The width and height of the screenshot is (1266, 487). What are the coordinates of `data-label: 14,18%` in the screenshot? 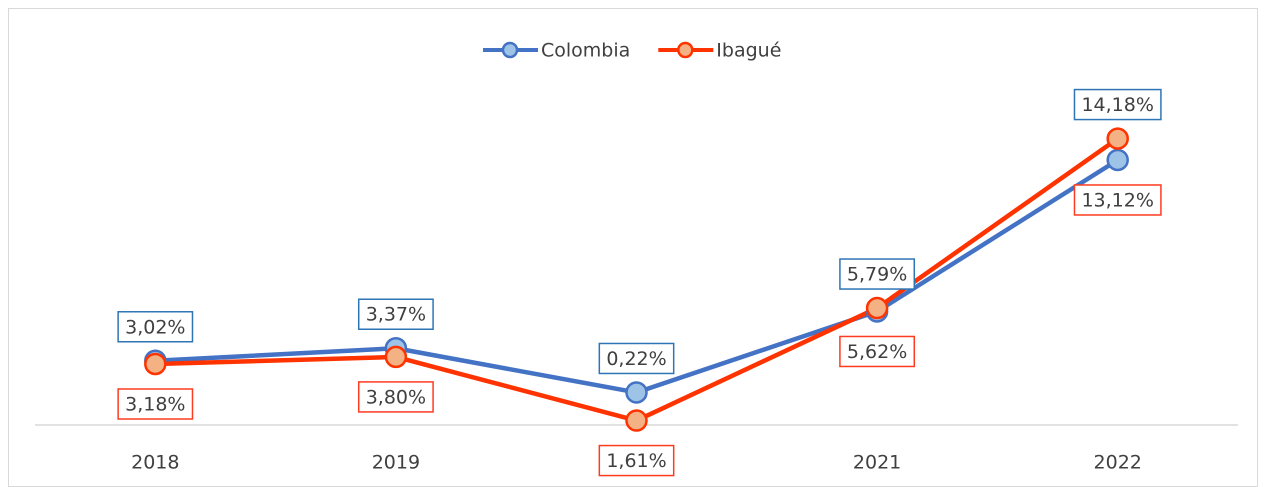 It's located at (1117, 104).